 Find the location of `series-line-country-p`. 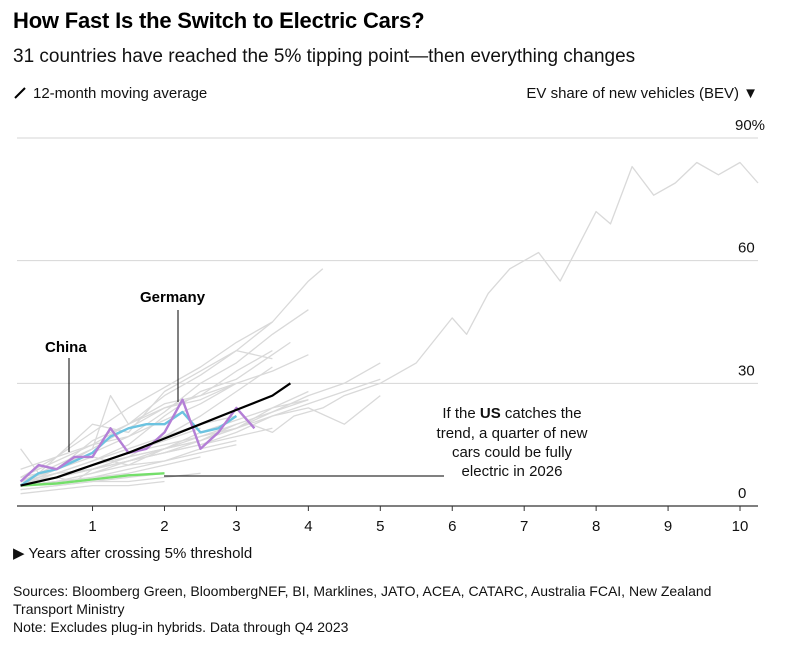

series-line-country-p is located at coordinates (110, 471).